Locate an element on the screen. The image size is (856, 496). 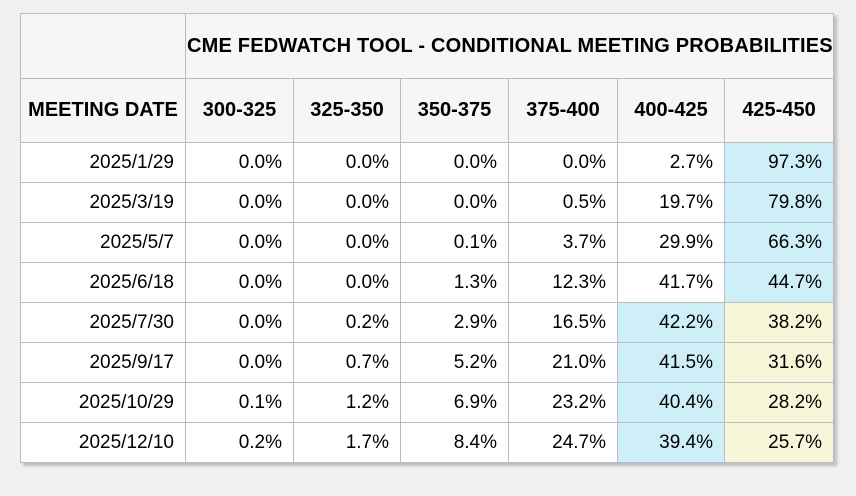
probability-cell: 29.9% is located at coordinates (671, 242).